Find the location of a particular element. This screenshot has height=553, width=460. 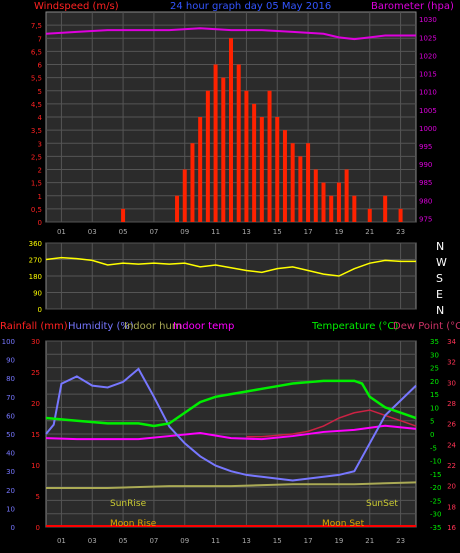

wind-x-tick-label: 11 is located at coordinates (215, 232).